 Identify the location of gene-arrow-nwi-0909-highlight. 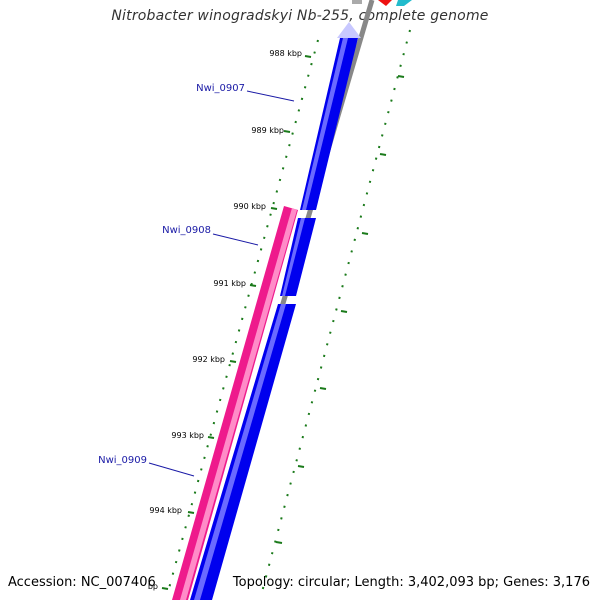
(238, 404).